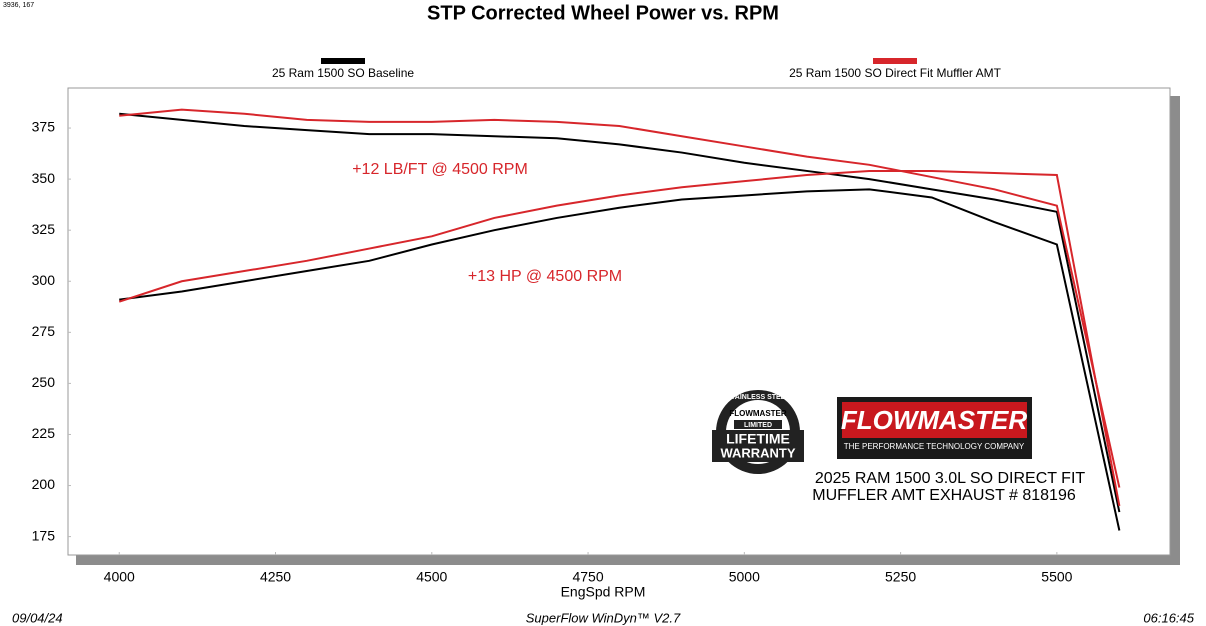 The width and height of the screenshot is (1206, 626). Describe the element at coordinates (758, 413) in the screenshot. I see `badge-brand: FLOWMASTER` at that location.